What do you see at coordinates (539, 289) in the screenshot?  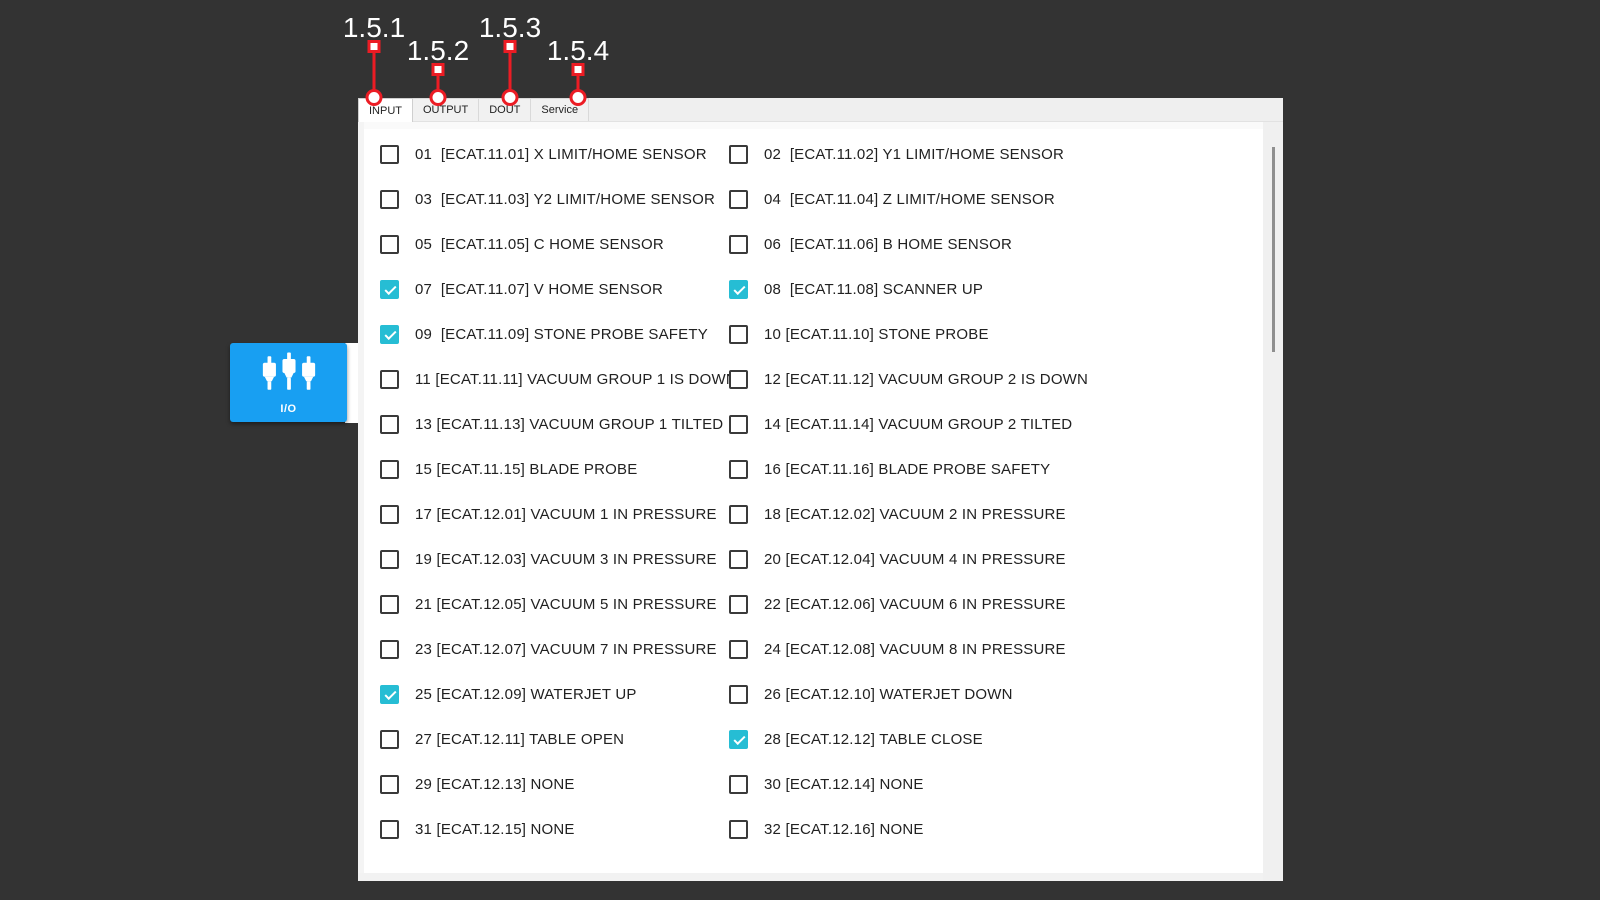 I see `io-row-label: 07 [ECAT.11.07] V HOME SENSOR` at bounding box center [539, 289].